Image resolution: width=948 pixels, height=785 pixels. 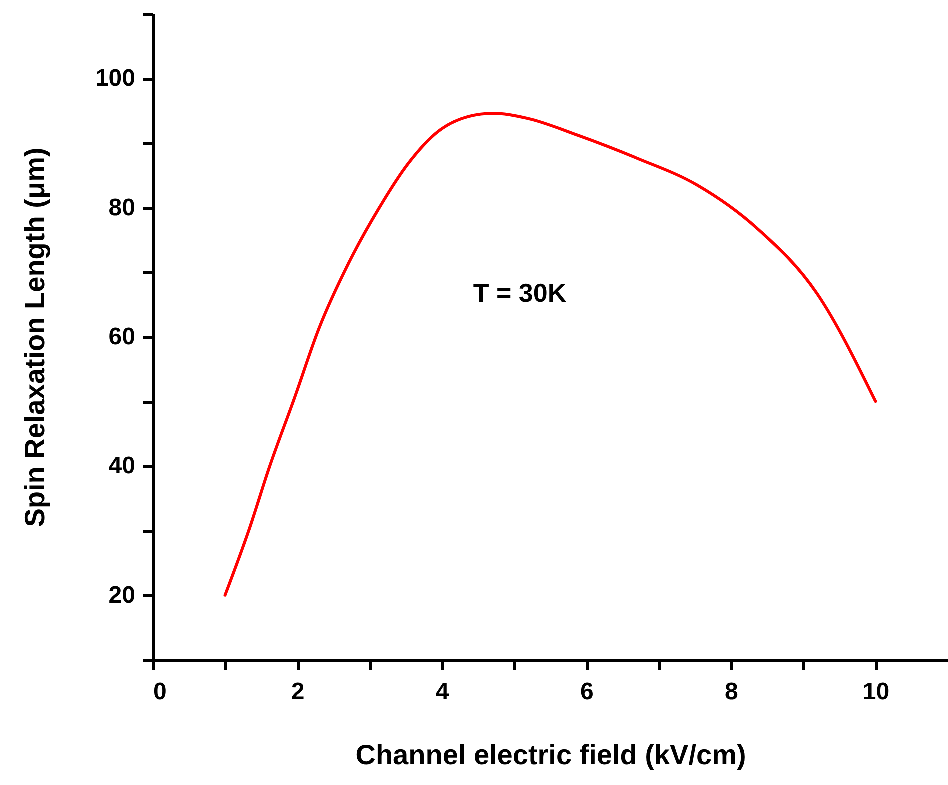 What do you see at coordinates (587, 692) in the screenshot?
I see `x-tick-label: 6` at bounding box center [587, 692].